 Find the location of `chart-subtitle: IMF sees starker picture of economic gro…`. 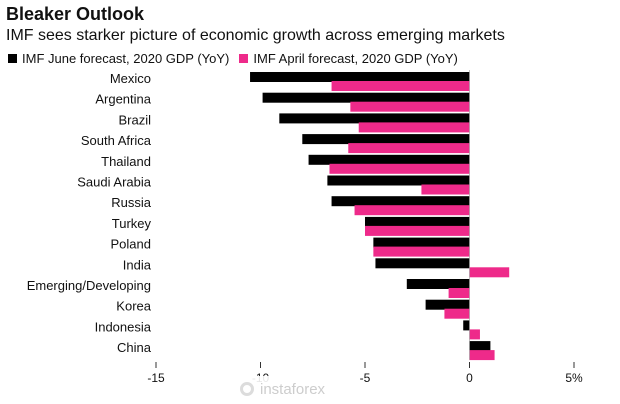

chart-subtitle: IMF sees starker picture of economic gro… is located at coordinates (255, 35).